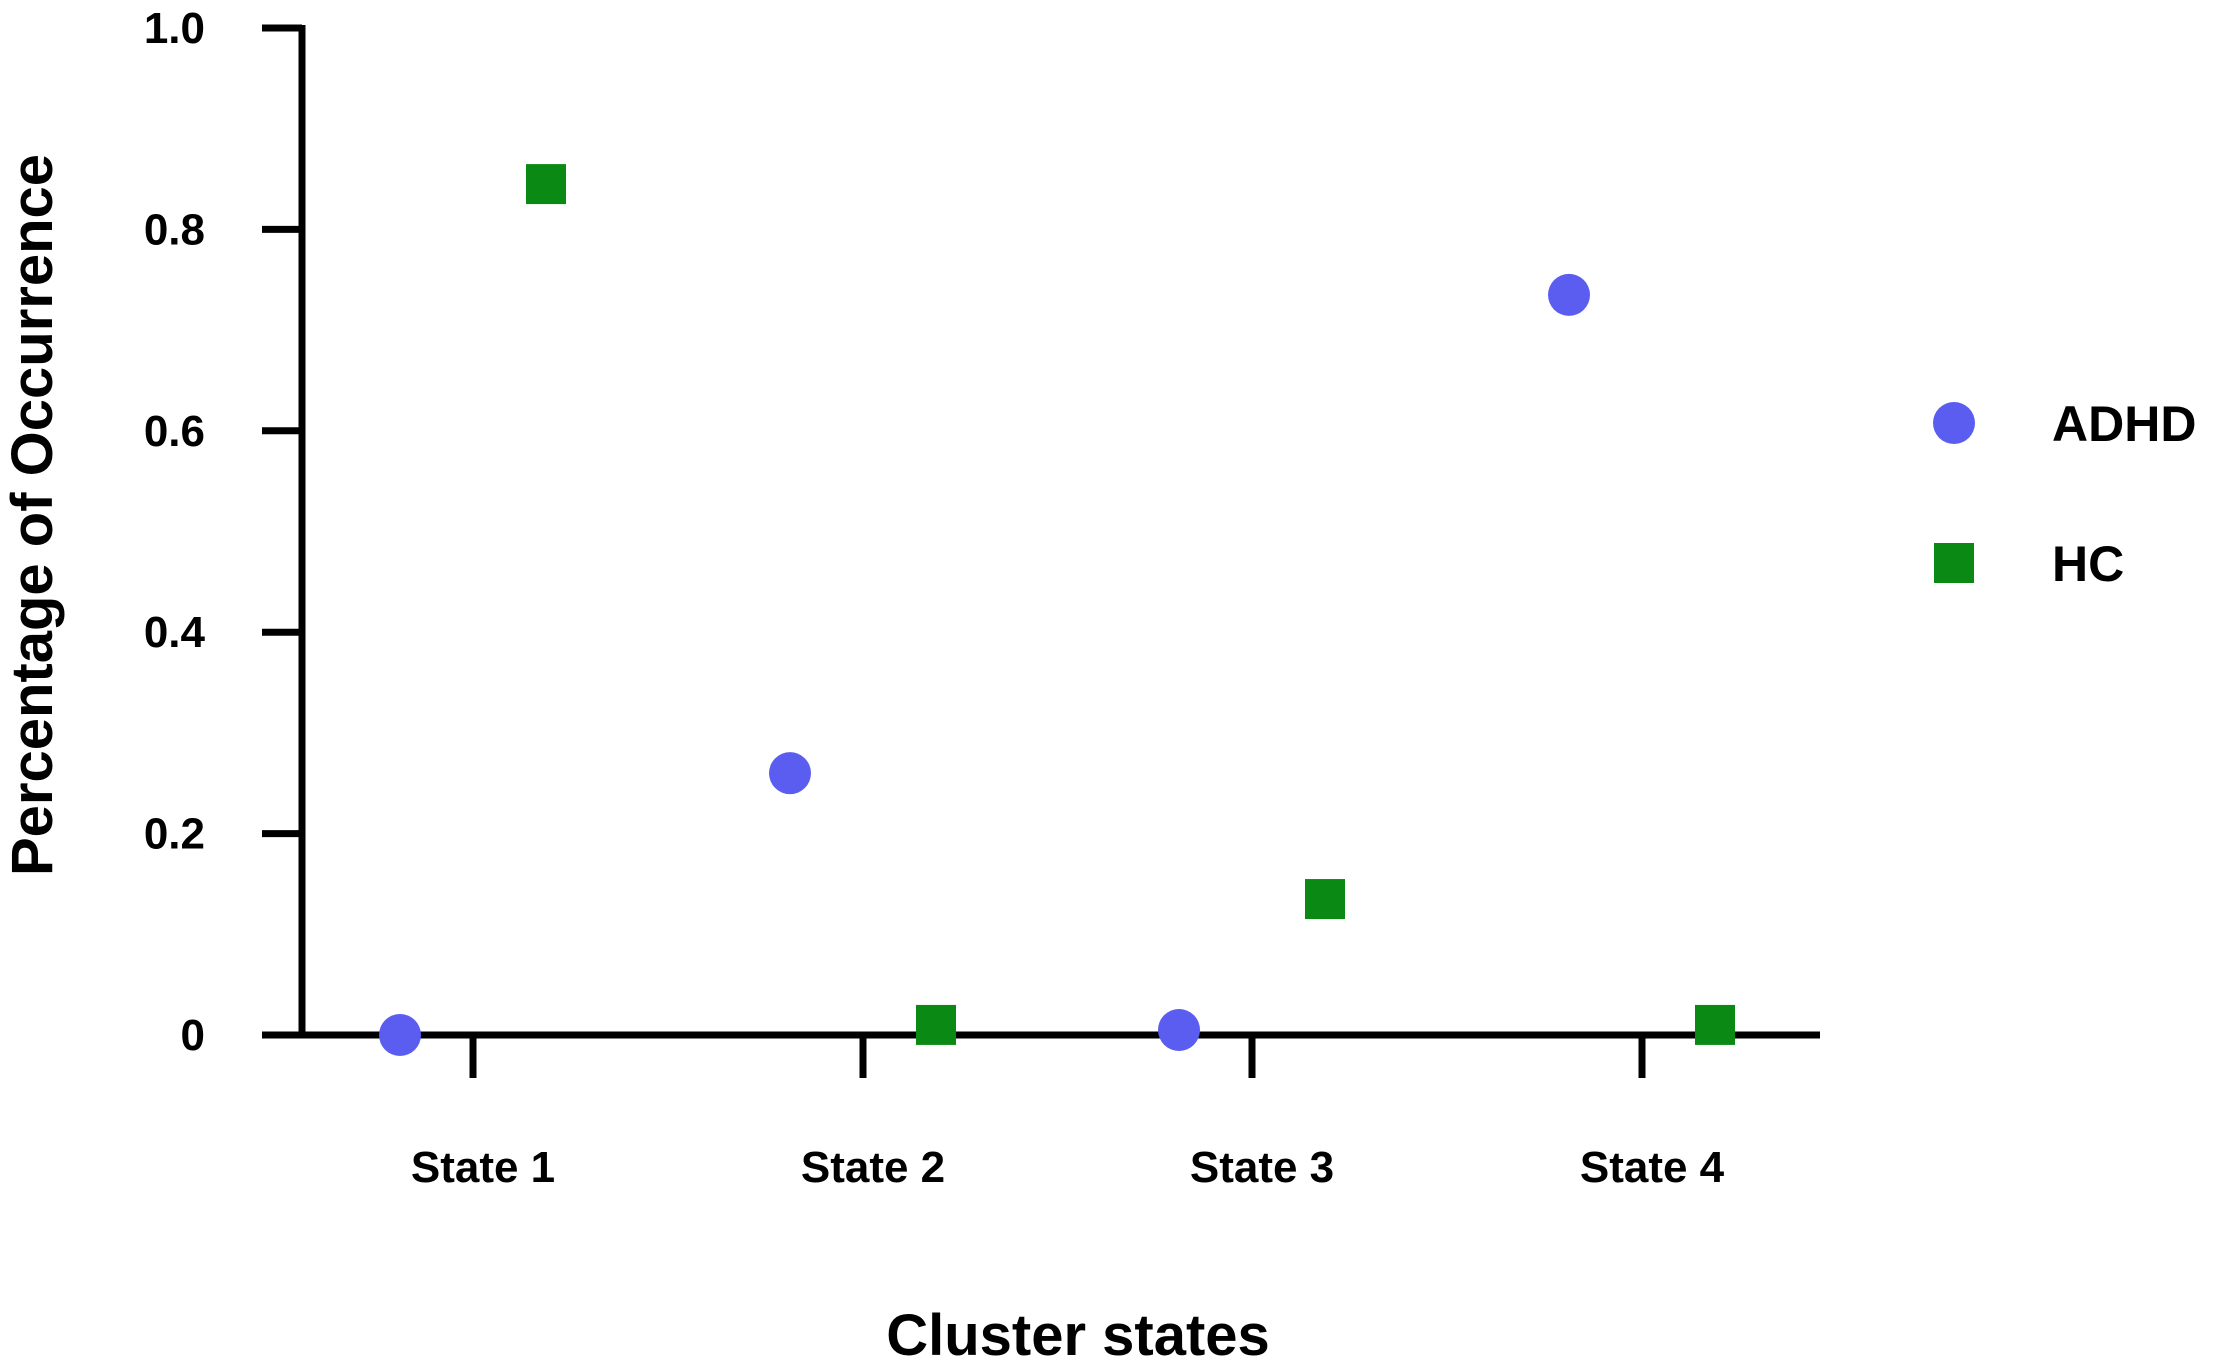 The image size is (2217, 1363). I want to click on y-tick-label: 0.2, so click(174, 834).